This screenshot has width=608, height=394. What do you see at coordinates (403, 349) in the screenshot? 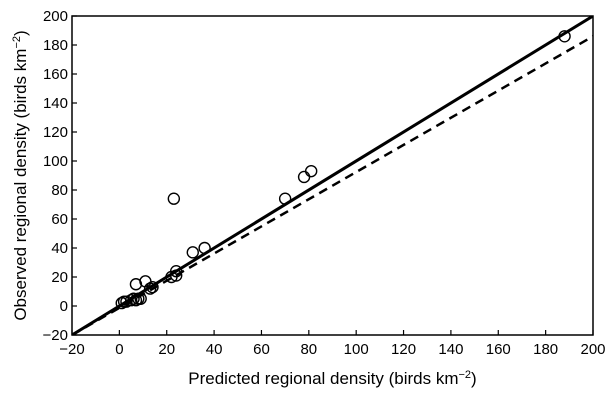
I see `x-tick-label: 120` at bounding box center [403, 349].